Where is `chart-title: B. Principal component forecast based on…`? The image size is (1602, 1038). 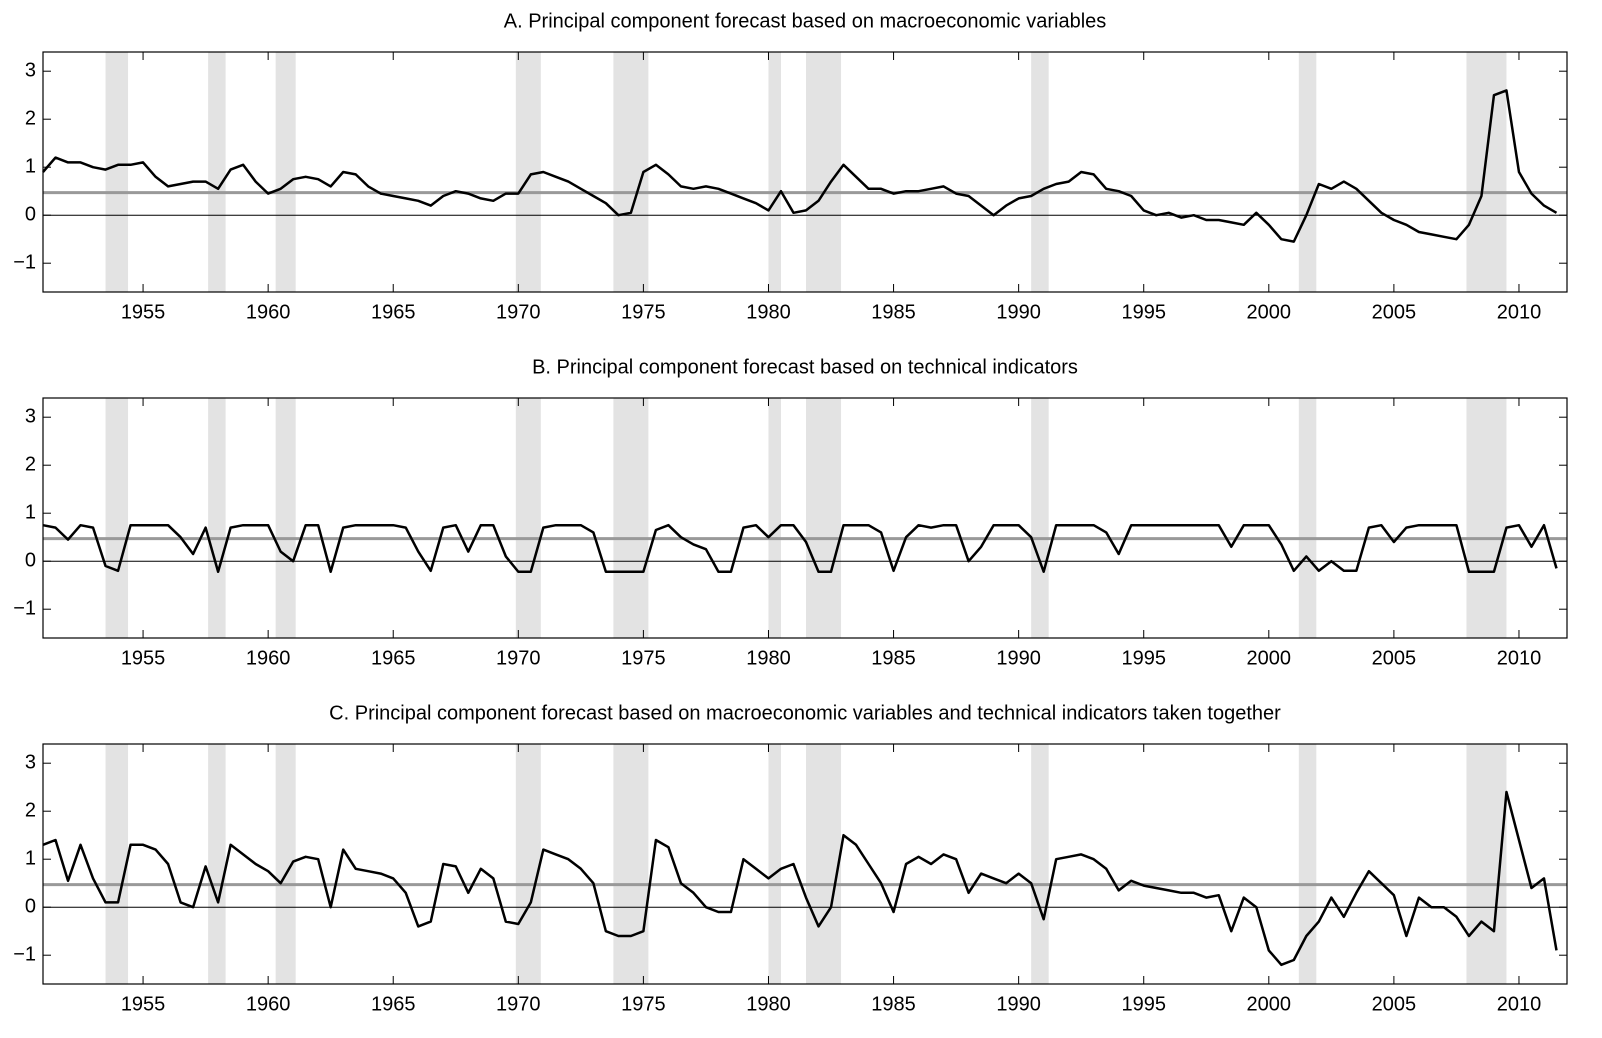 chart-title: B. Principal component forecast based on… is located at coordinates (805, 367).